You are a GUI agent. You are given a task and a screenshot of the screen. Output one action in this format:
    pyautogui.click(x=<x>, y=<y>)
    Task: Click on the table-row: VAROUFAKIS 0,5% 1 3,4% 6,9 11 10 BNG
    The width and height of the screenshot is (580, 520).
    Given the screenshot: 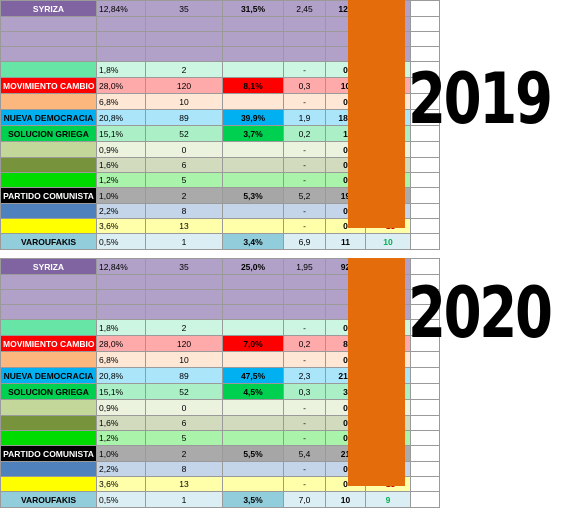 What is the action you would take?
    pyautogui.click(x=220, y=241)
    